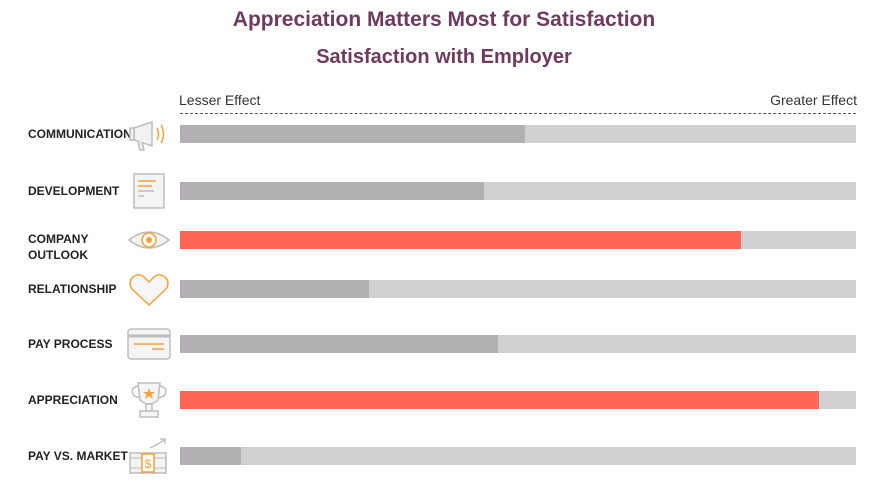 The width and height of the screenshot is (888, 501). Describe the element at coordinates (518, 191) in the screenshot. I see `bar-track-development` at that location.